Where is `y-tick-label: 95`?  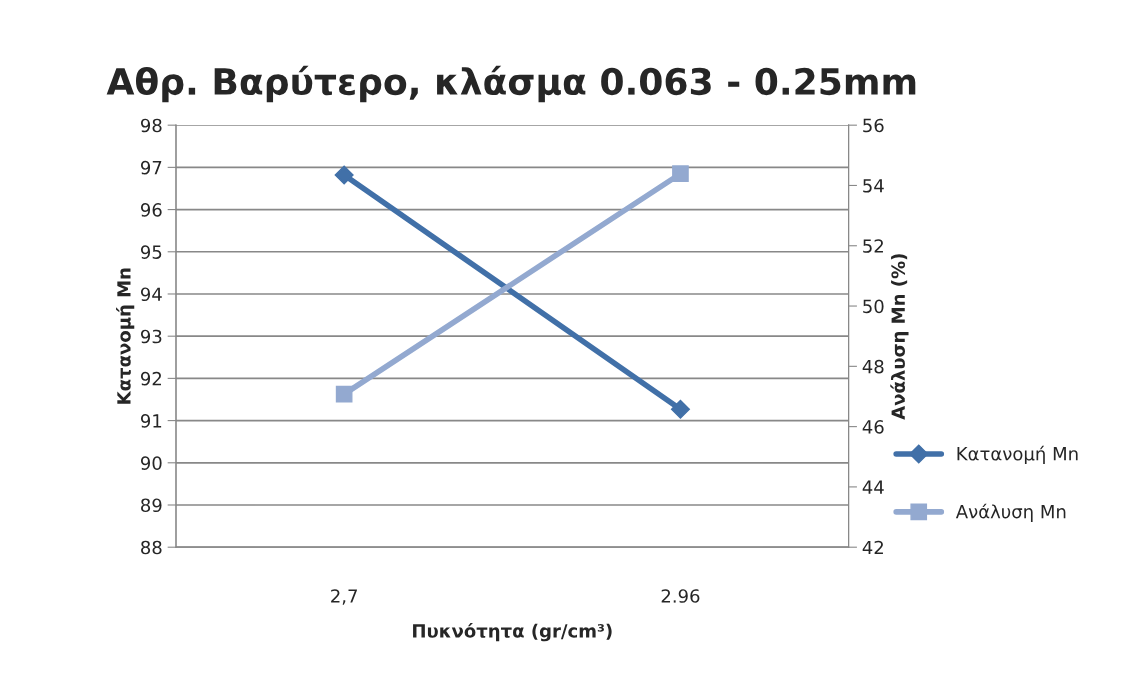
y-tick-label: 95 is located at coordinates (151, 252).